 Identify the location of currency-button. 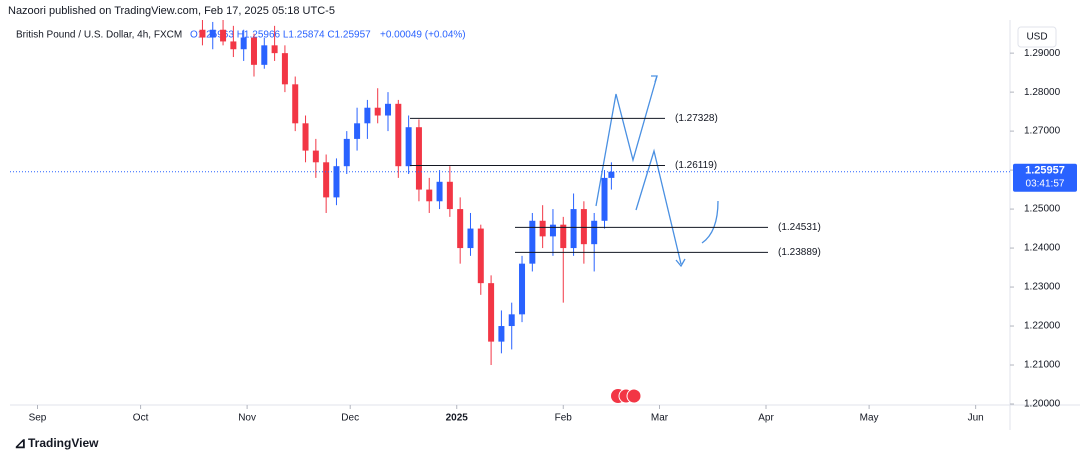
(1037, 37).